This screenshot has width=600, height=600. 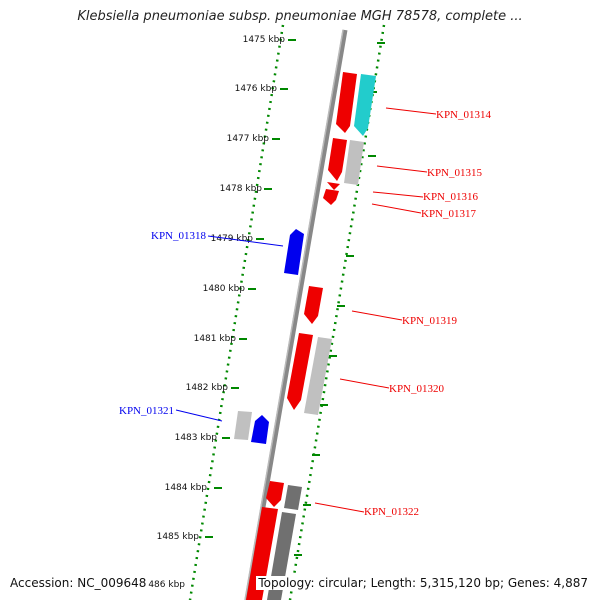 I want to click on label-kpn-01320: KPN_01320, so click(x=417, y=389).